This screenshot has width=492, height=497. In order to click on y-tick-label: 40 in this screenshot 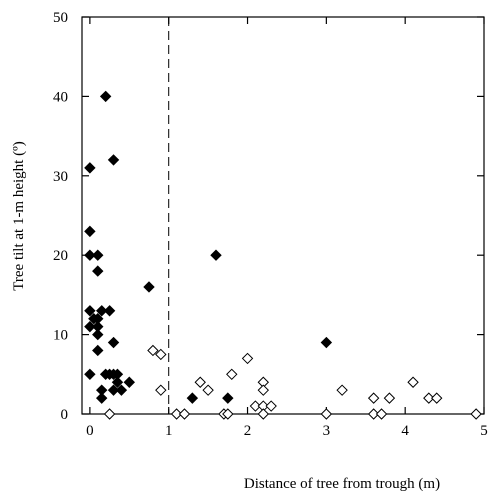, I will do `click(60, 97)`.